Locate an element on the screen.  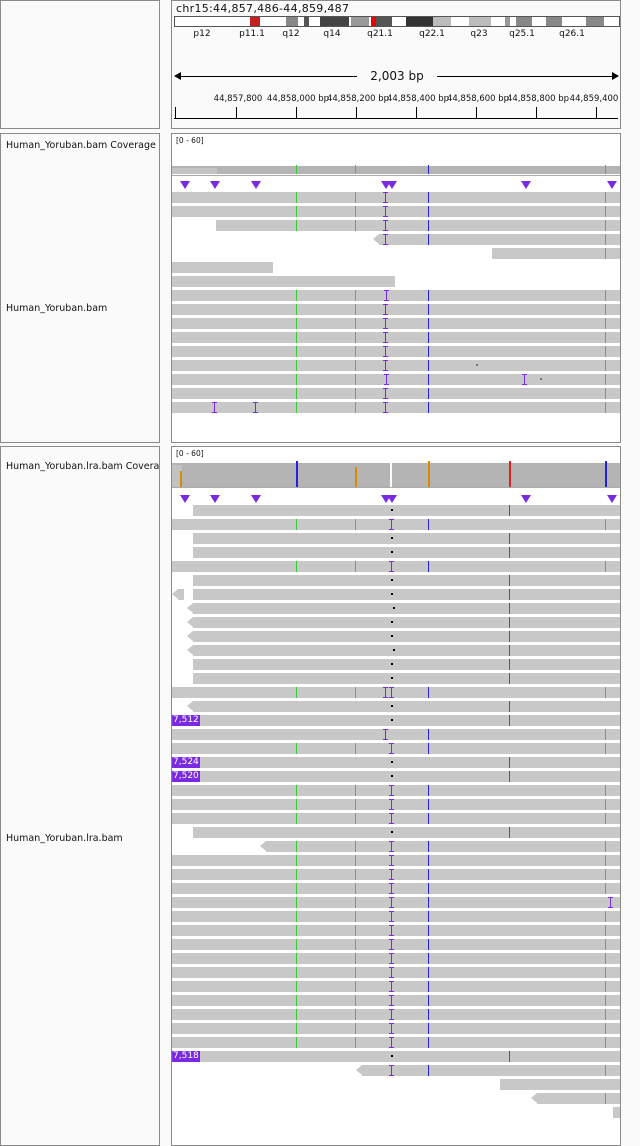
chromosome-ideogram is located at coordinates (397, 21).